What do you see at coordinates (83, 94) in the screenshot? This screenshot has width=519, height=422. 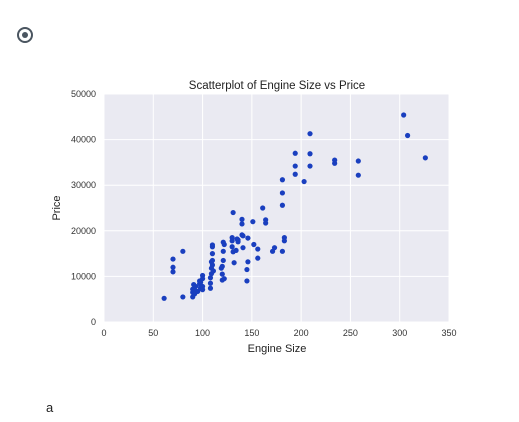 I see `y-tick-label: 50000` at bounding box center [83, 94].